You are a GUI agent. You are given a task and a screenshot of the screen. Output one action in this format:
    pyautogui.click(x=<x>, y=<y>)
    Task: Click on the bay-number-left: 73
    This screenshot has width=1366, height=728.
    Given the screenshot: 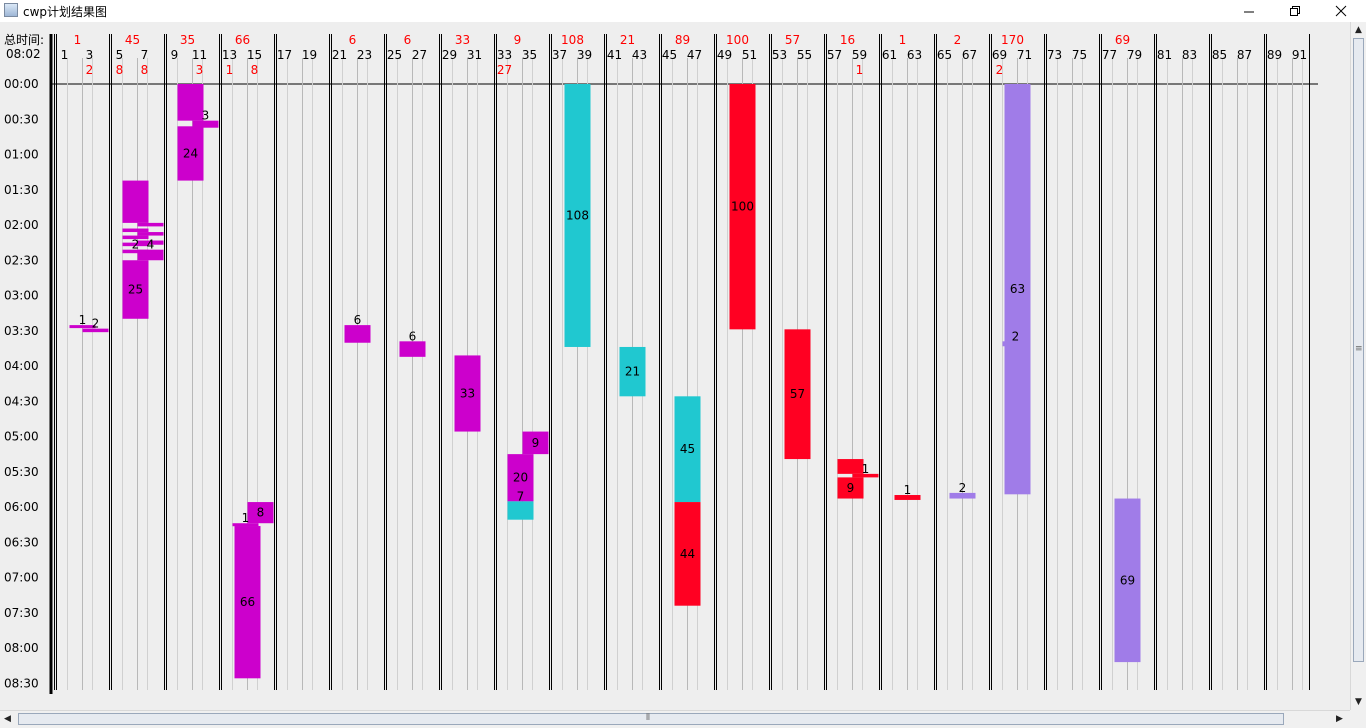 What is the action you would take?
    pyautogui.click(x=1054, y=55)
    